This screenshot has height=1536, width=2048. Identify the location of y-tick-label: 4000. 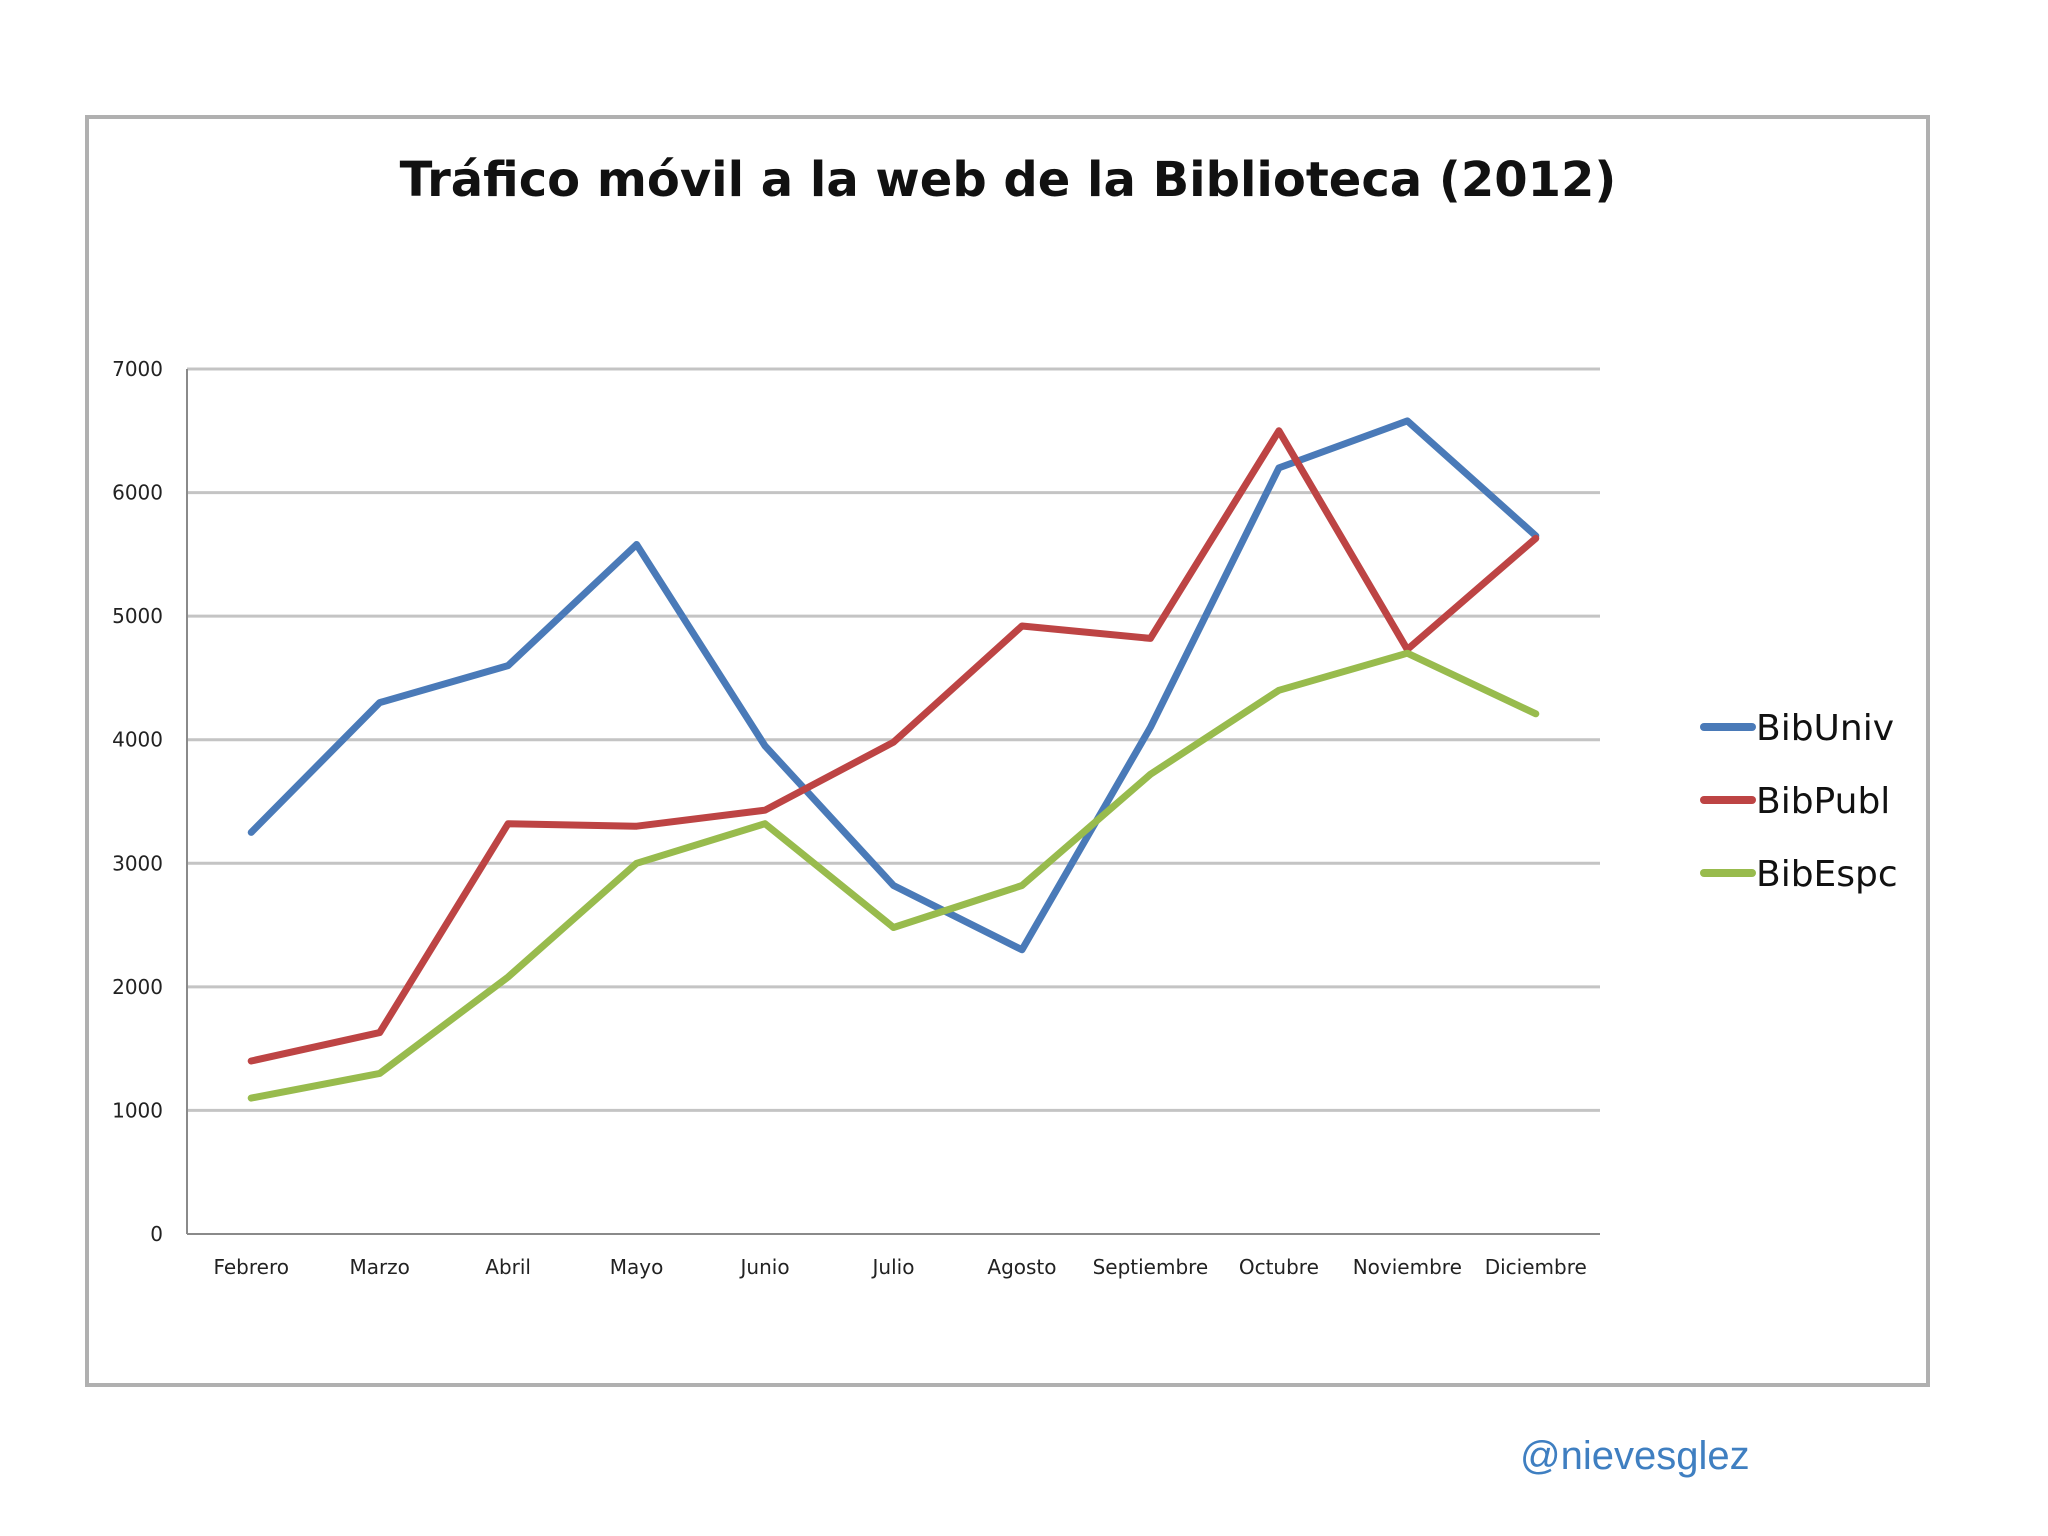
(137, 740).